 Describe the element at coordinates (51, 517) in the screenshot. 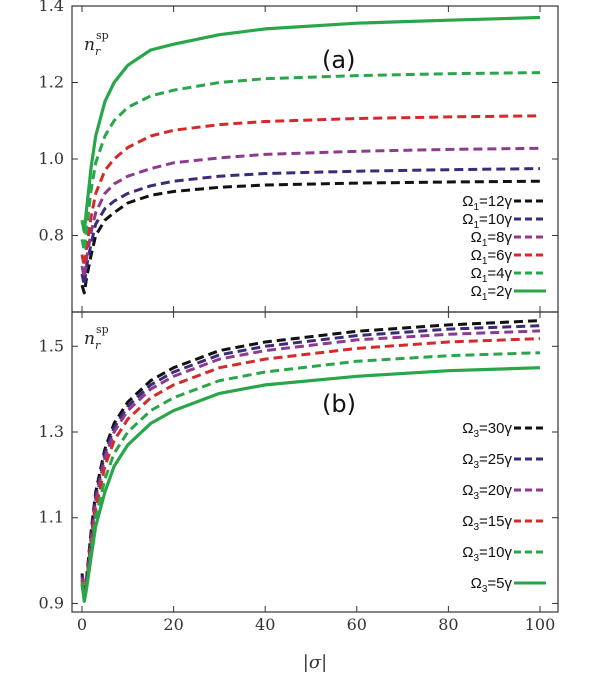

I see `y-tick-label: 1.1` at that location.